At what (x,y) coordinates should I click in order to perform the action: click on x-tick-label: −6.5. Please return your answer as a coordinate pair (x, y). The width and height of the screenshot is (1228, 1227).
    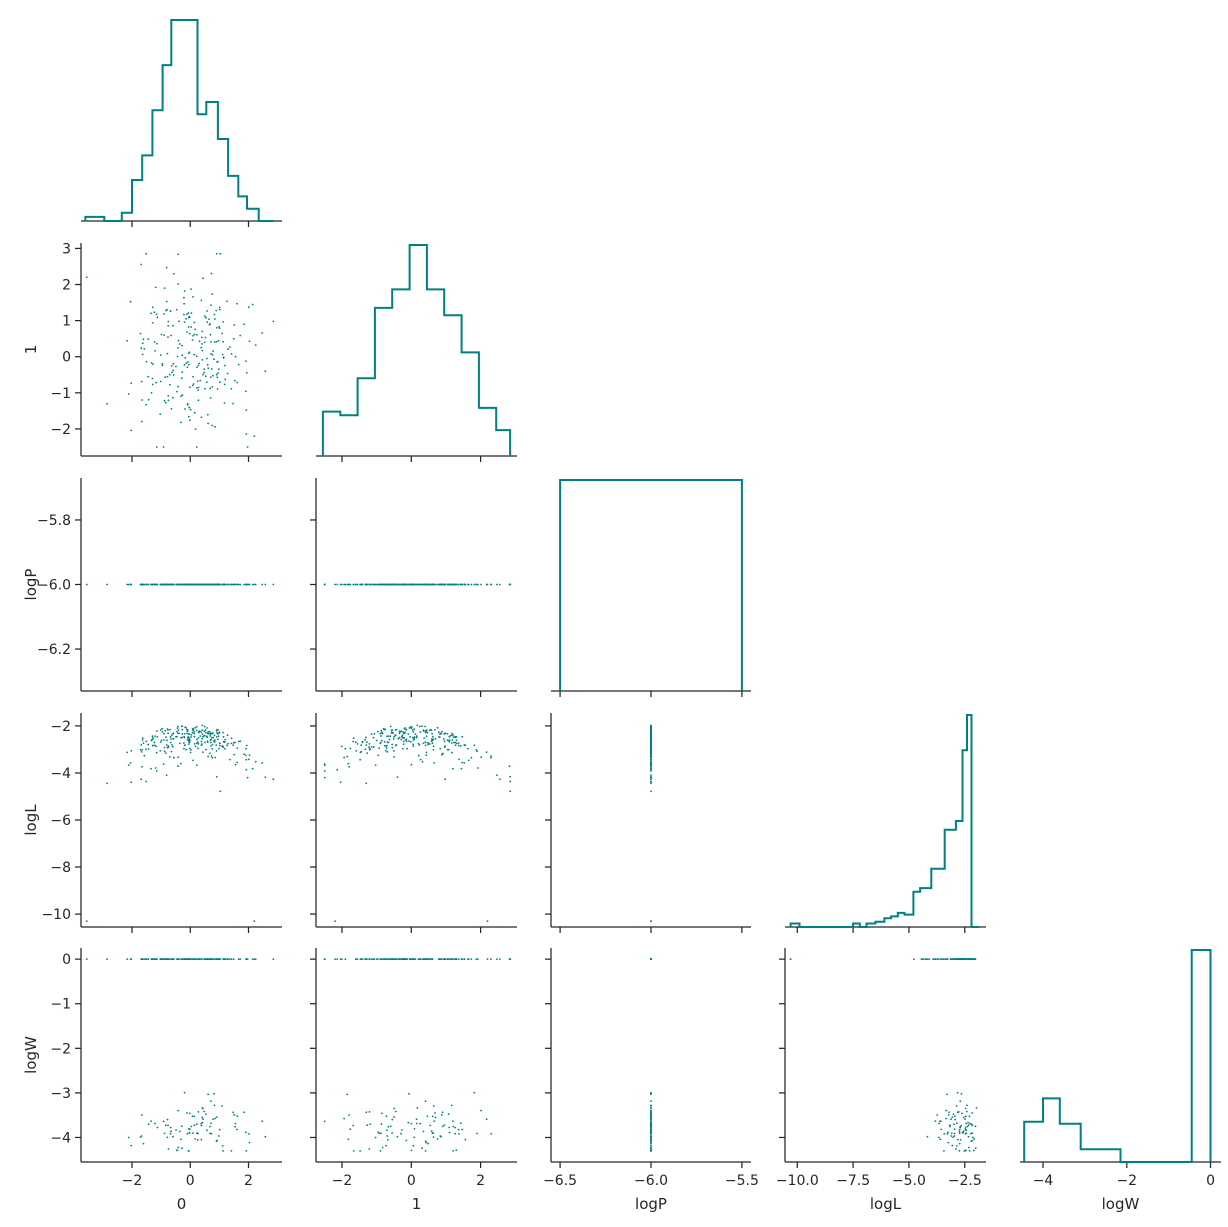
    Looking at the image, I should click on (560, 1181).